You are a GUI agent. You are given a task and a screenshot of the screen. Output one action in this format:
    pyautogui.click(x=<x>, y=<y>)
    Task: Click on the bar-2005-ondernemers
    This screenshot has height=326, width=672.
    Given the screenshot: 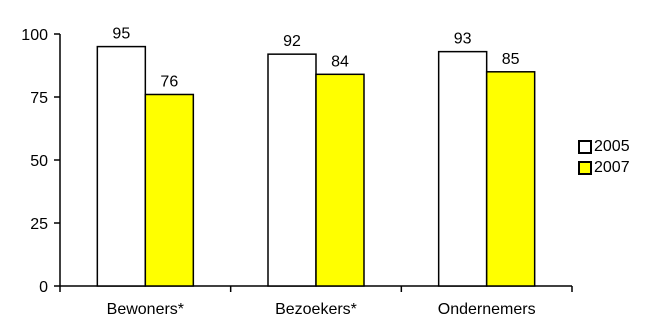 What is the action you would take?
    pyautogui.click(x=462, y=168)
    